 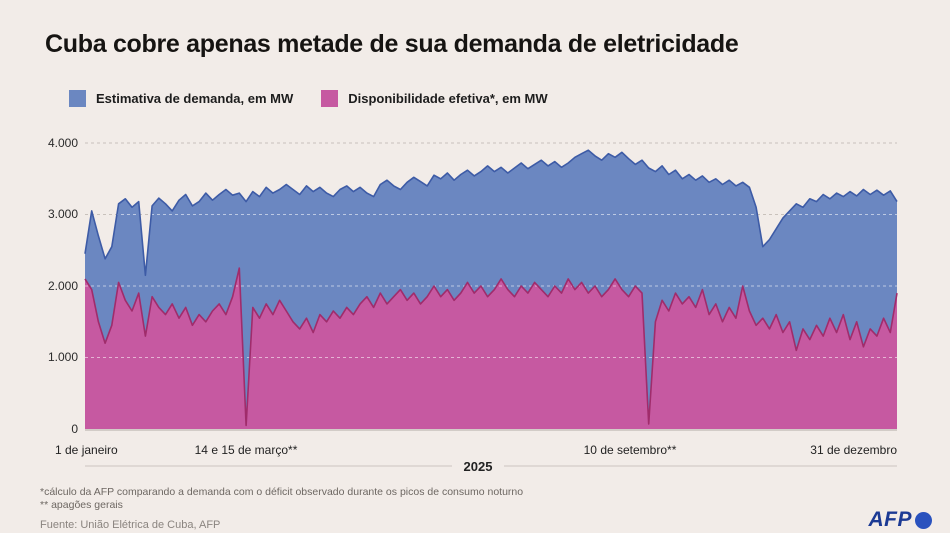 What do you see at coordinates (62, 286) in the screenshot?
I see `y-tick-2000: 2.000` at bounding box center [62, 286].